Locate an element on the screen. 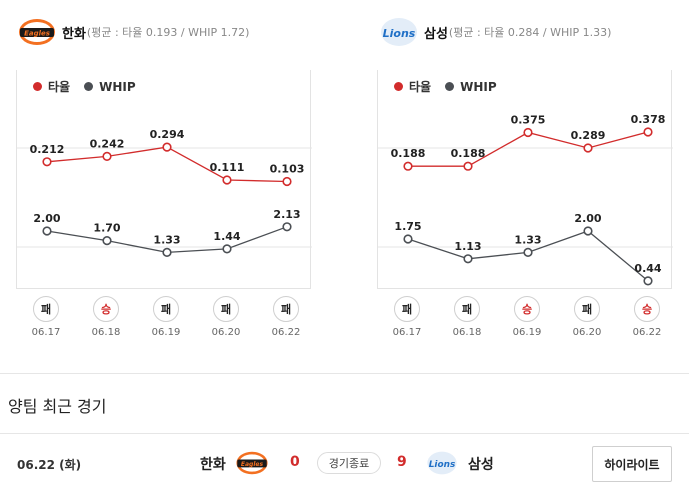  game-result-item: 승 06.19 is located at coordinates (527, 317).